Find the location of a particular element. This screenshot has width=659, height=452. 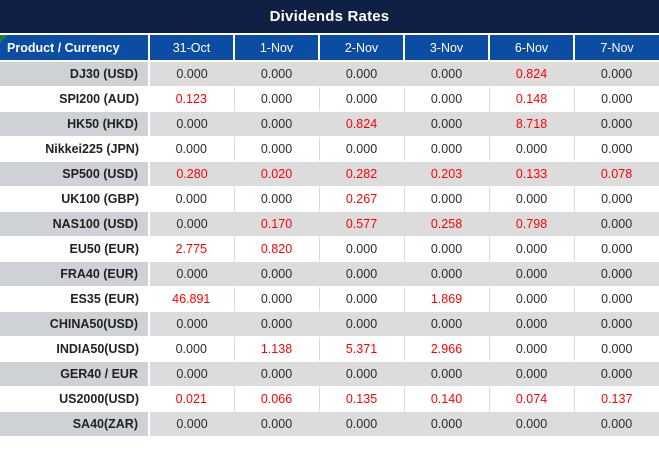

page-title: Dividends Rates is located at coordinates (329, 16).